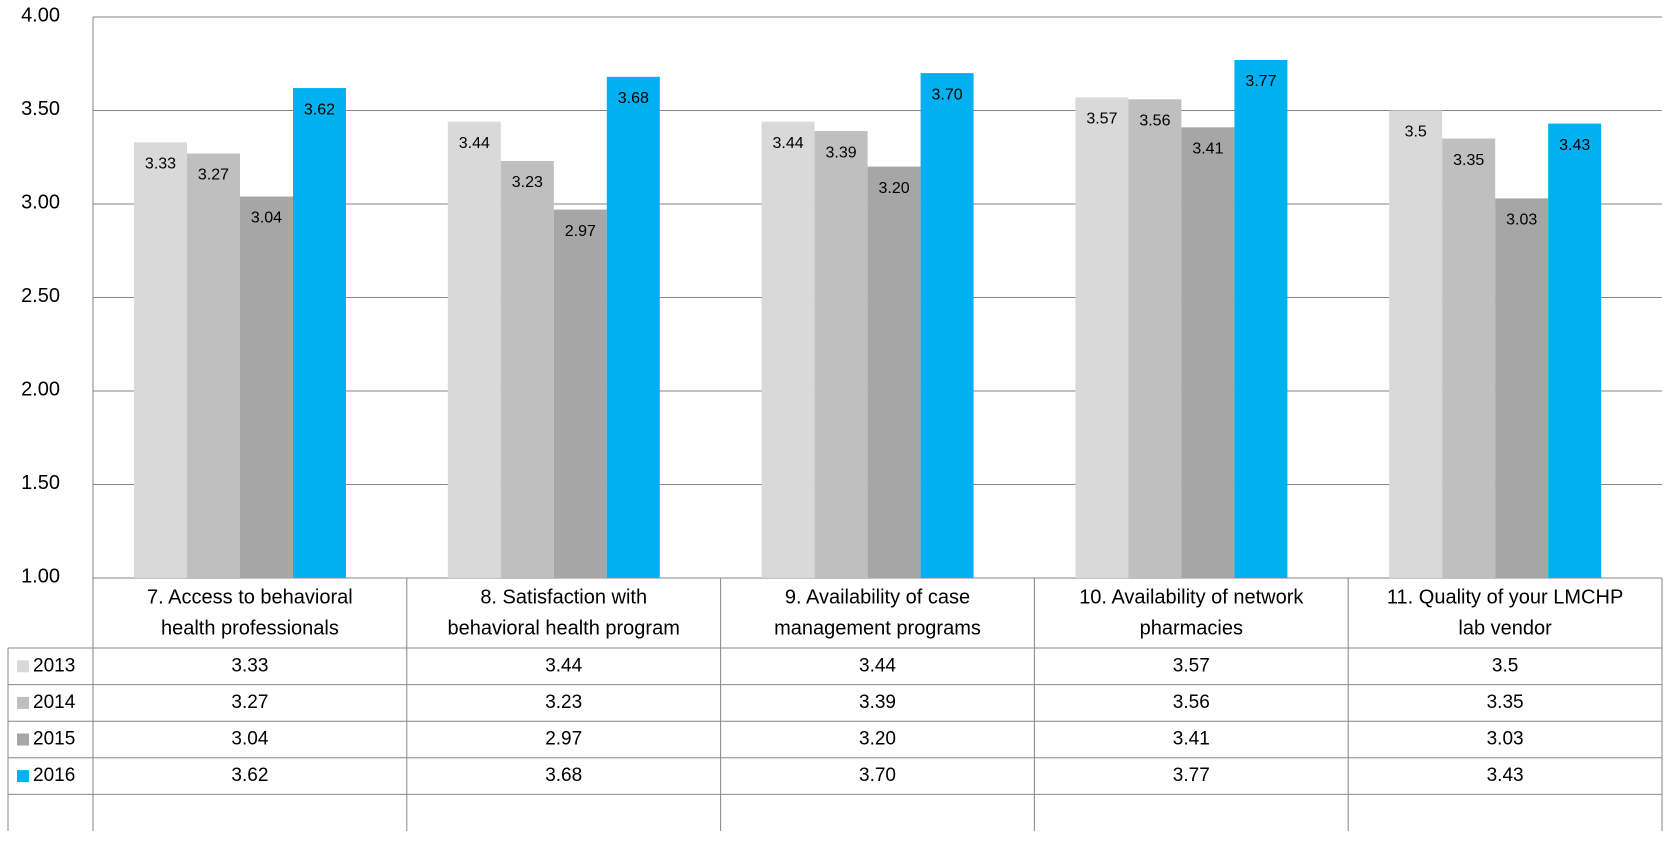 The image size is (1665, 854). What do you see at coordinates (1574, 145) in the screenshot?
I see `data-label: 3.43` at bounding box center [1574, 145].